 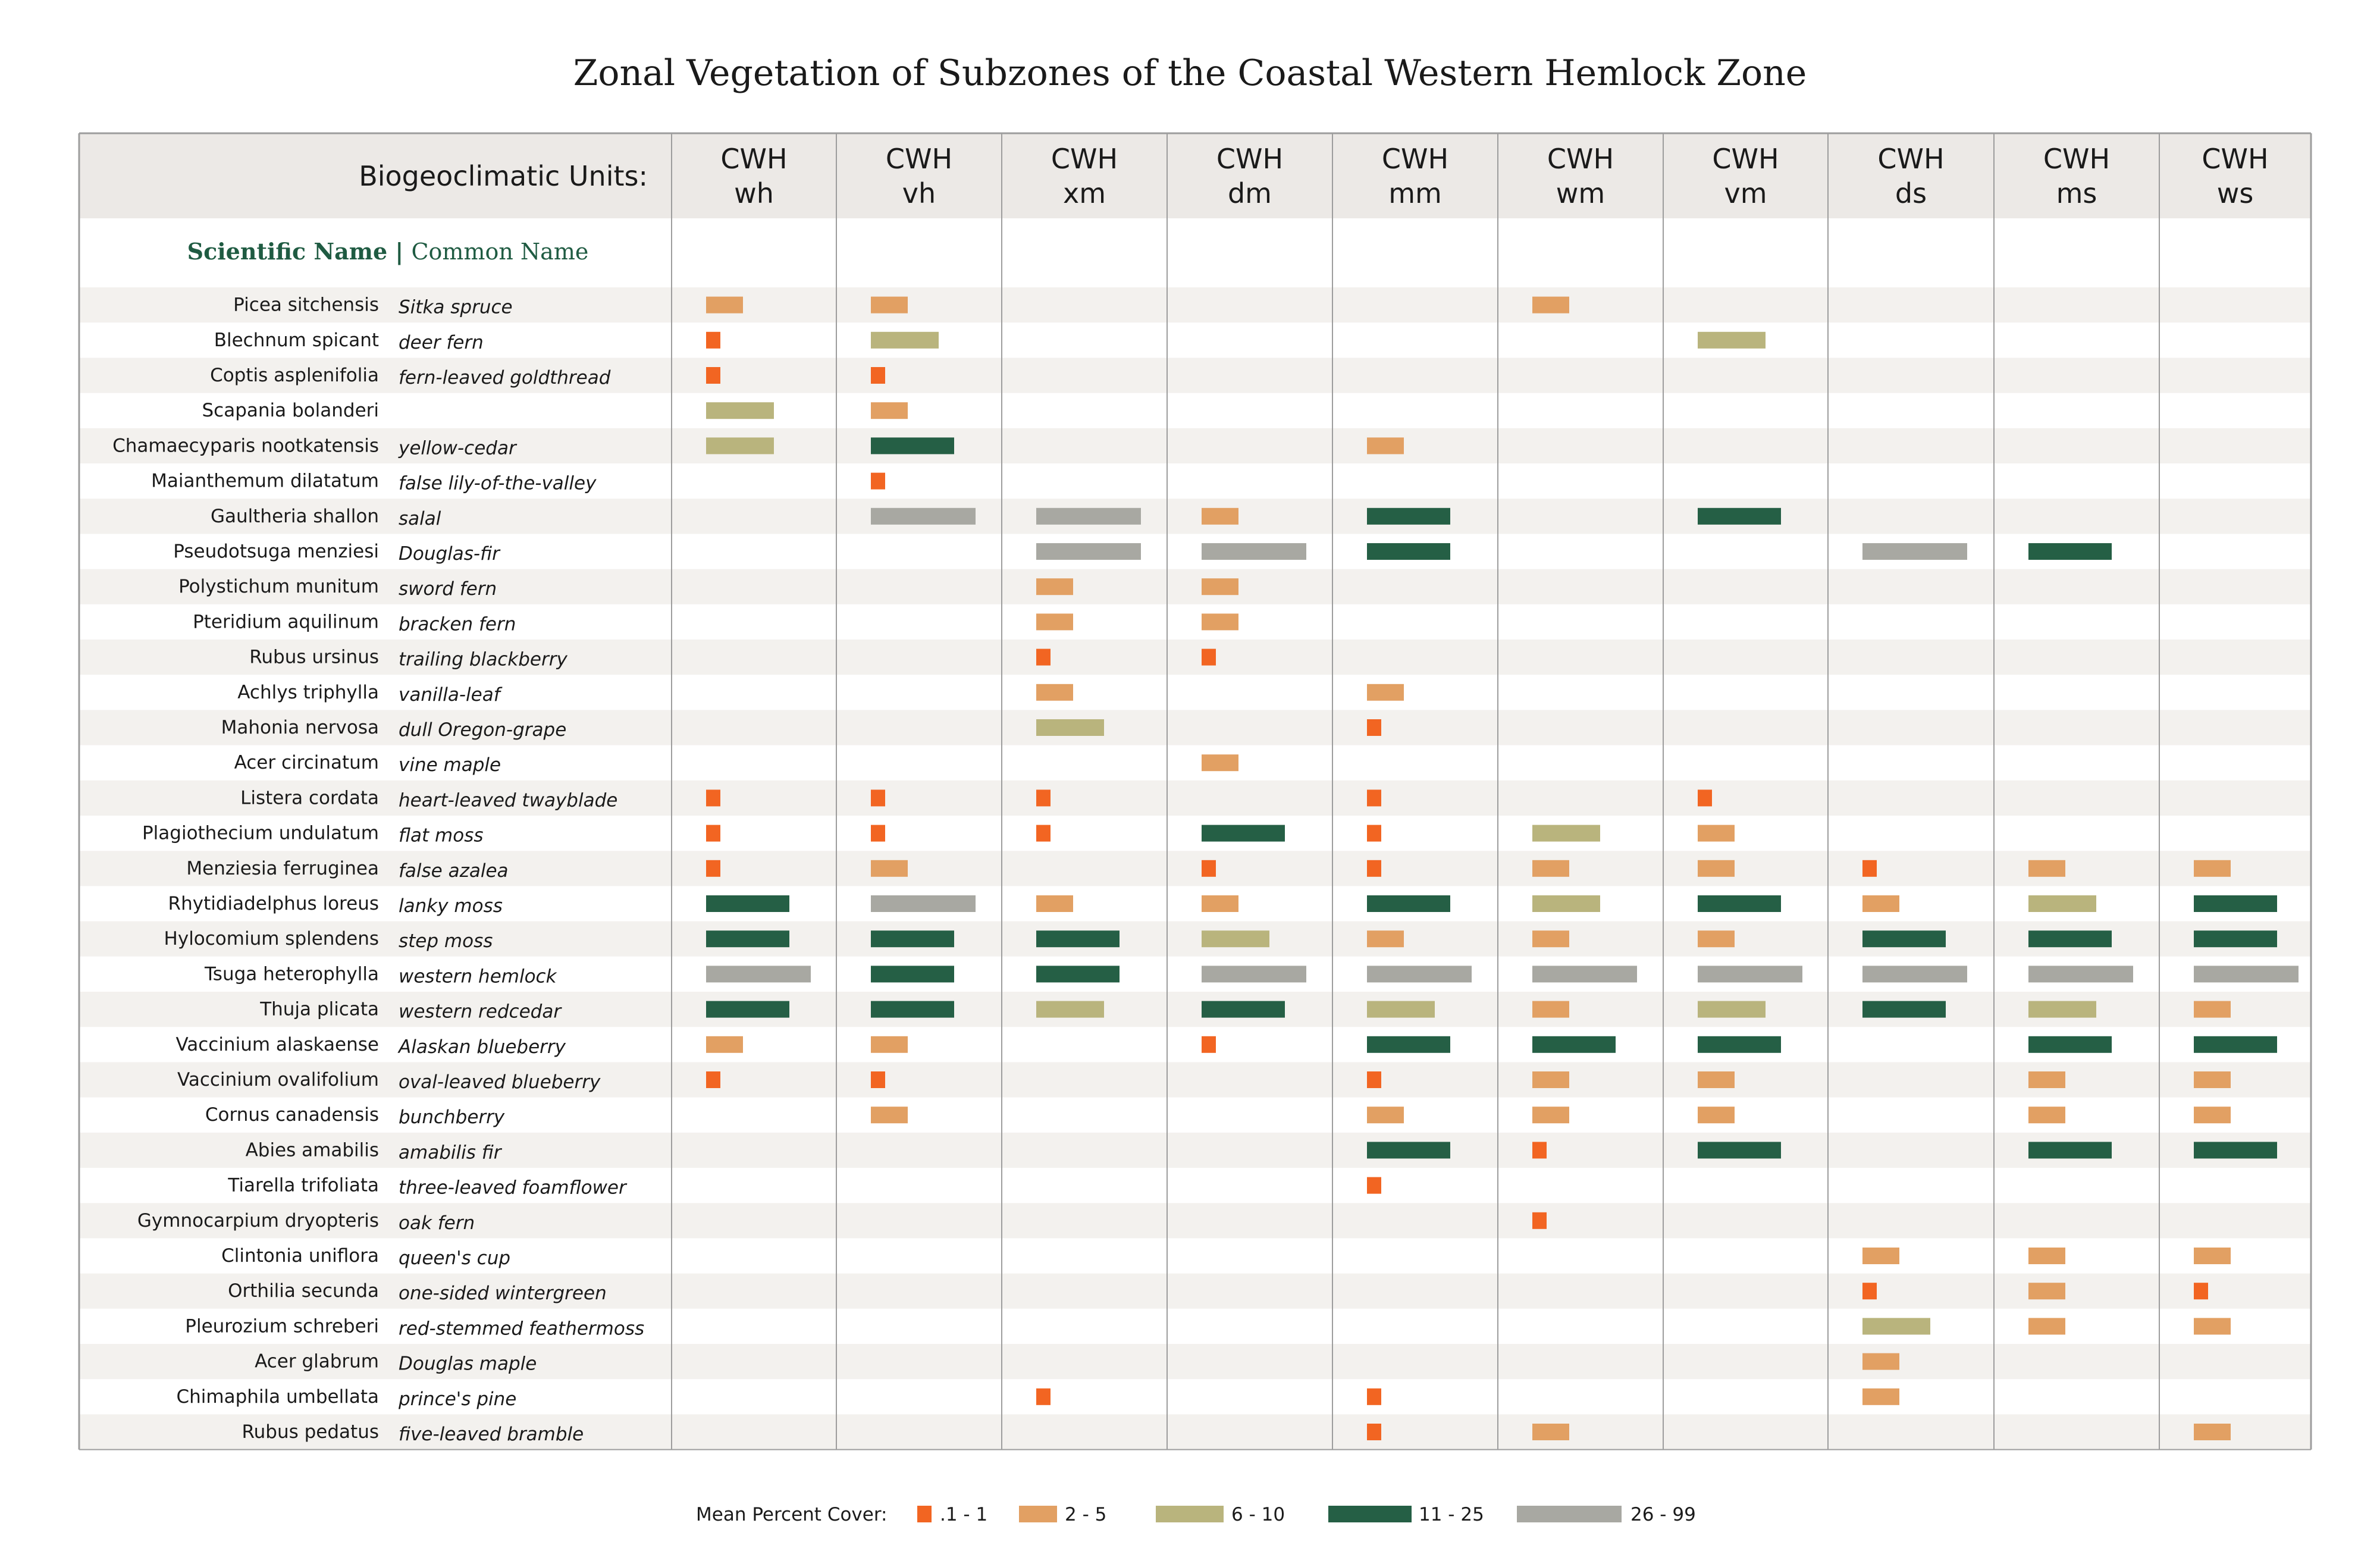 I want to click on common-name: lanky moss, so click(x=451, y=906).